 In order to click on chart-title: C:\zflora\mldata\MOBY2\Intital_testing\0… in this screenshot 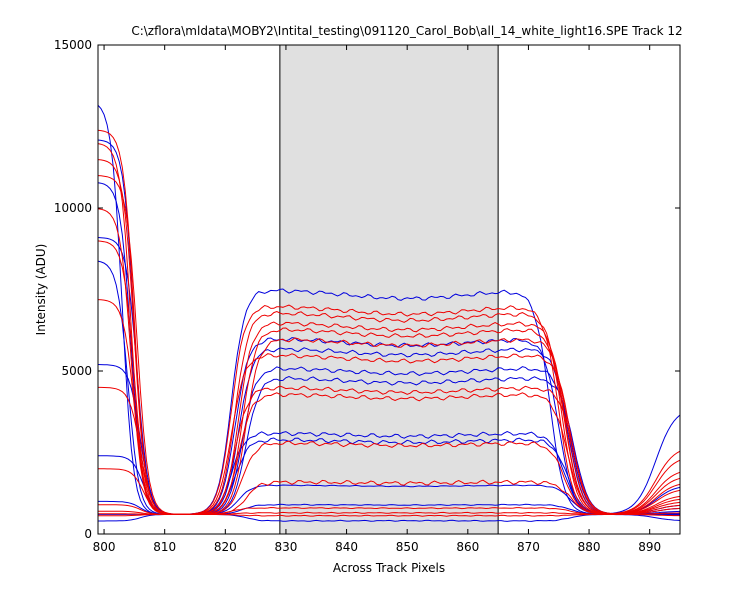, I will do `click(406, 31)`.